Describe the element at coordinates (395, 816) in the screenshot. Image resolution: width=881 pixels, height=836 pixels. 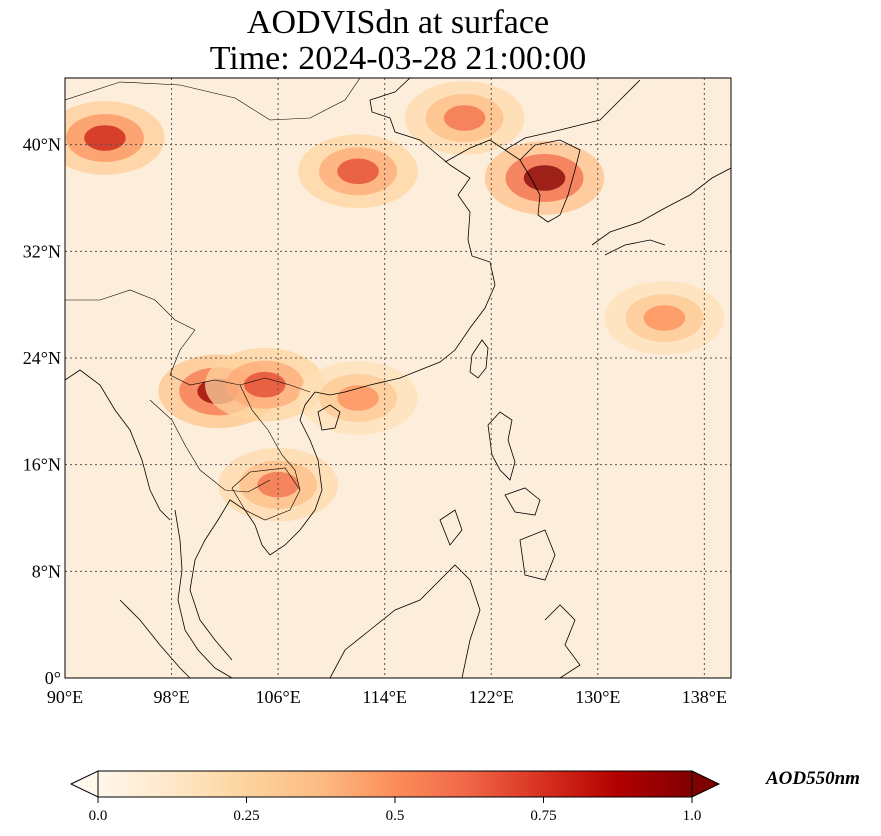
I see `colorbar-tick-label: 0.5` at that location.